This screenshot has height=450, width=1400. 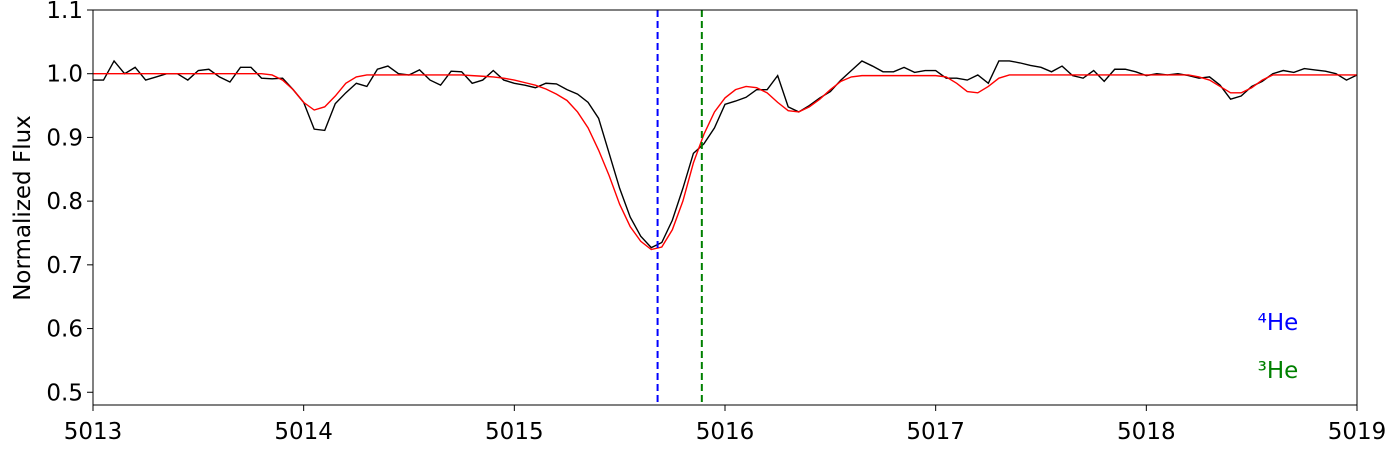 I want to click on y-tick-label: 0.5, so click(x=64, y=393).